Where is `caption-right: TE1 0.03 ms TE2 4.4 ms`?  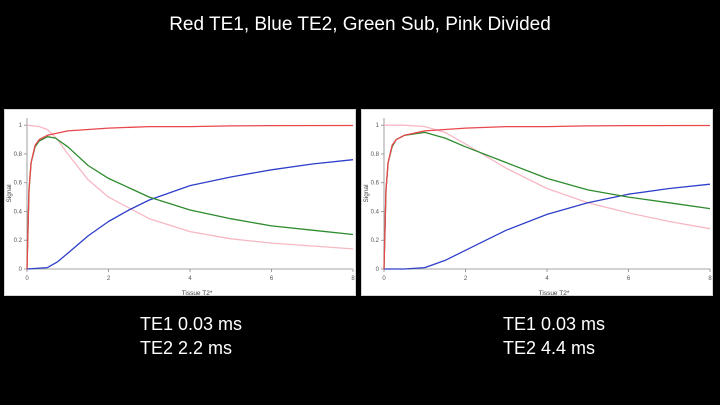
caption-right: TE1 0.03 ms TE2 4.4 ms is located at coordinates (554, 336).